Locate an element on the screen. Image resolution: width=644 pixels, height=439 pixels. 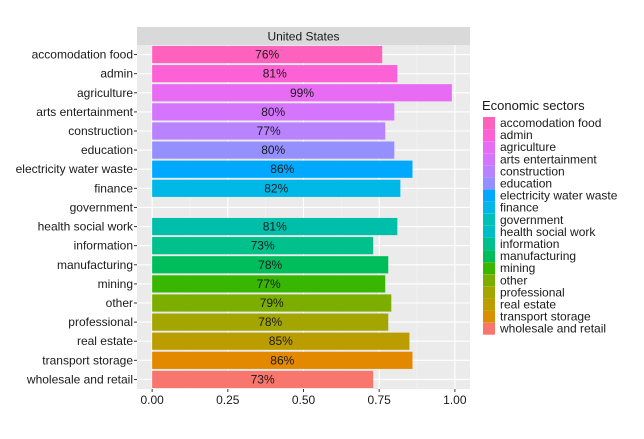
bar-value-label: 82% is located at coordinates (276, 188).